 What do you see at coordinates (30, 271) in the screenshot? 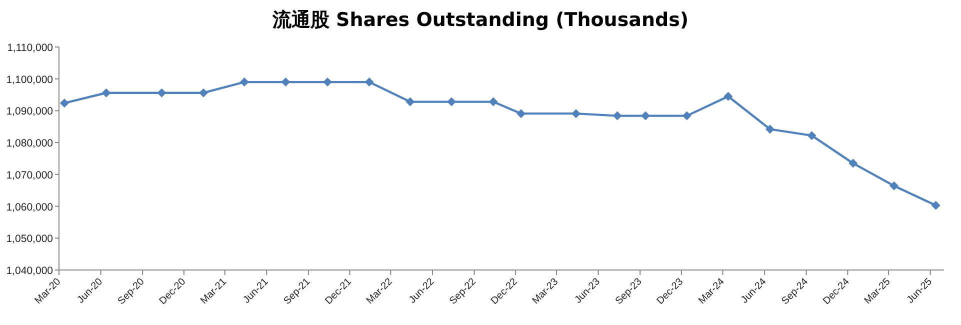
I see `y-tick-label: 1,040,000` at bounding box center [30, 271].